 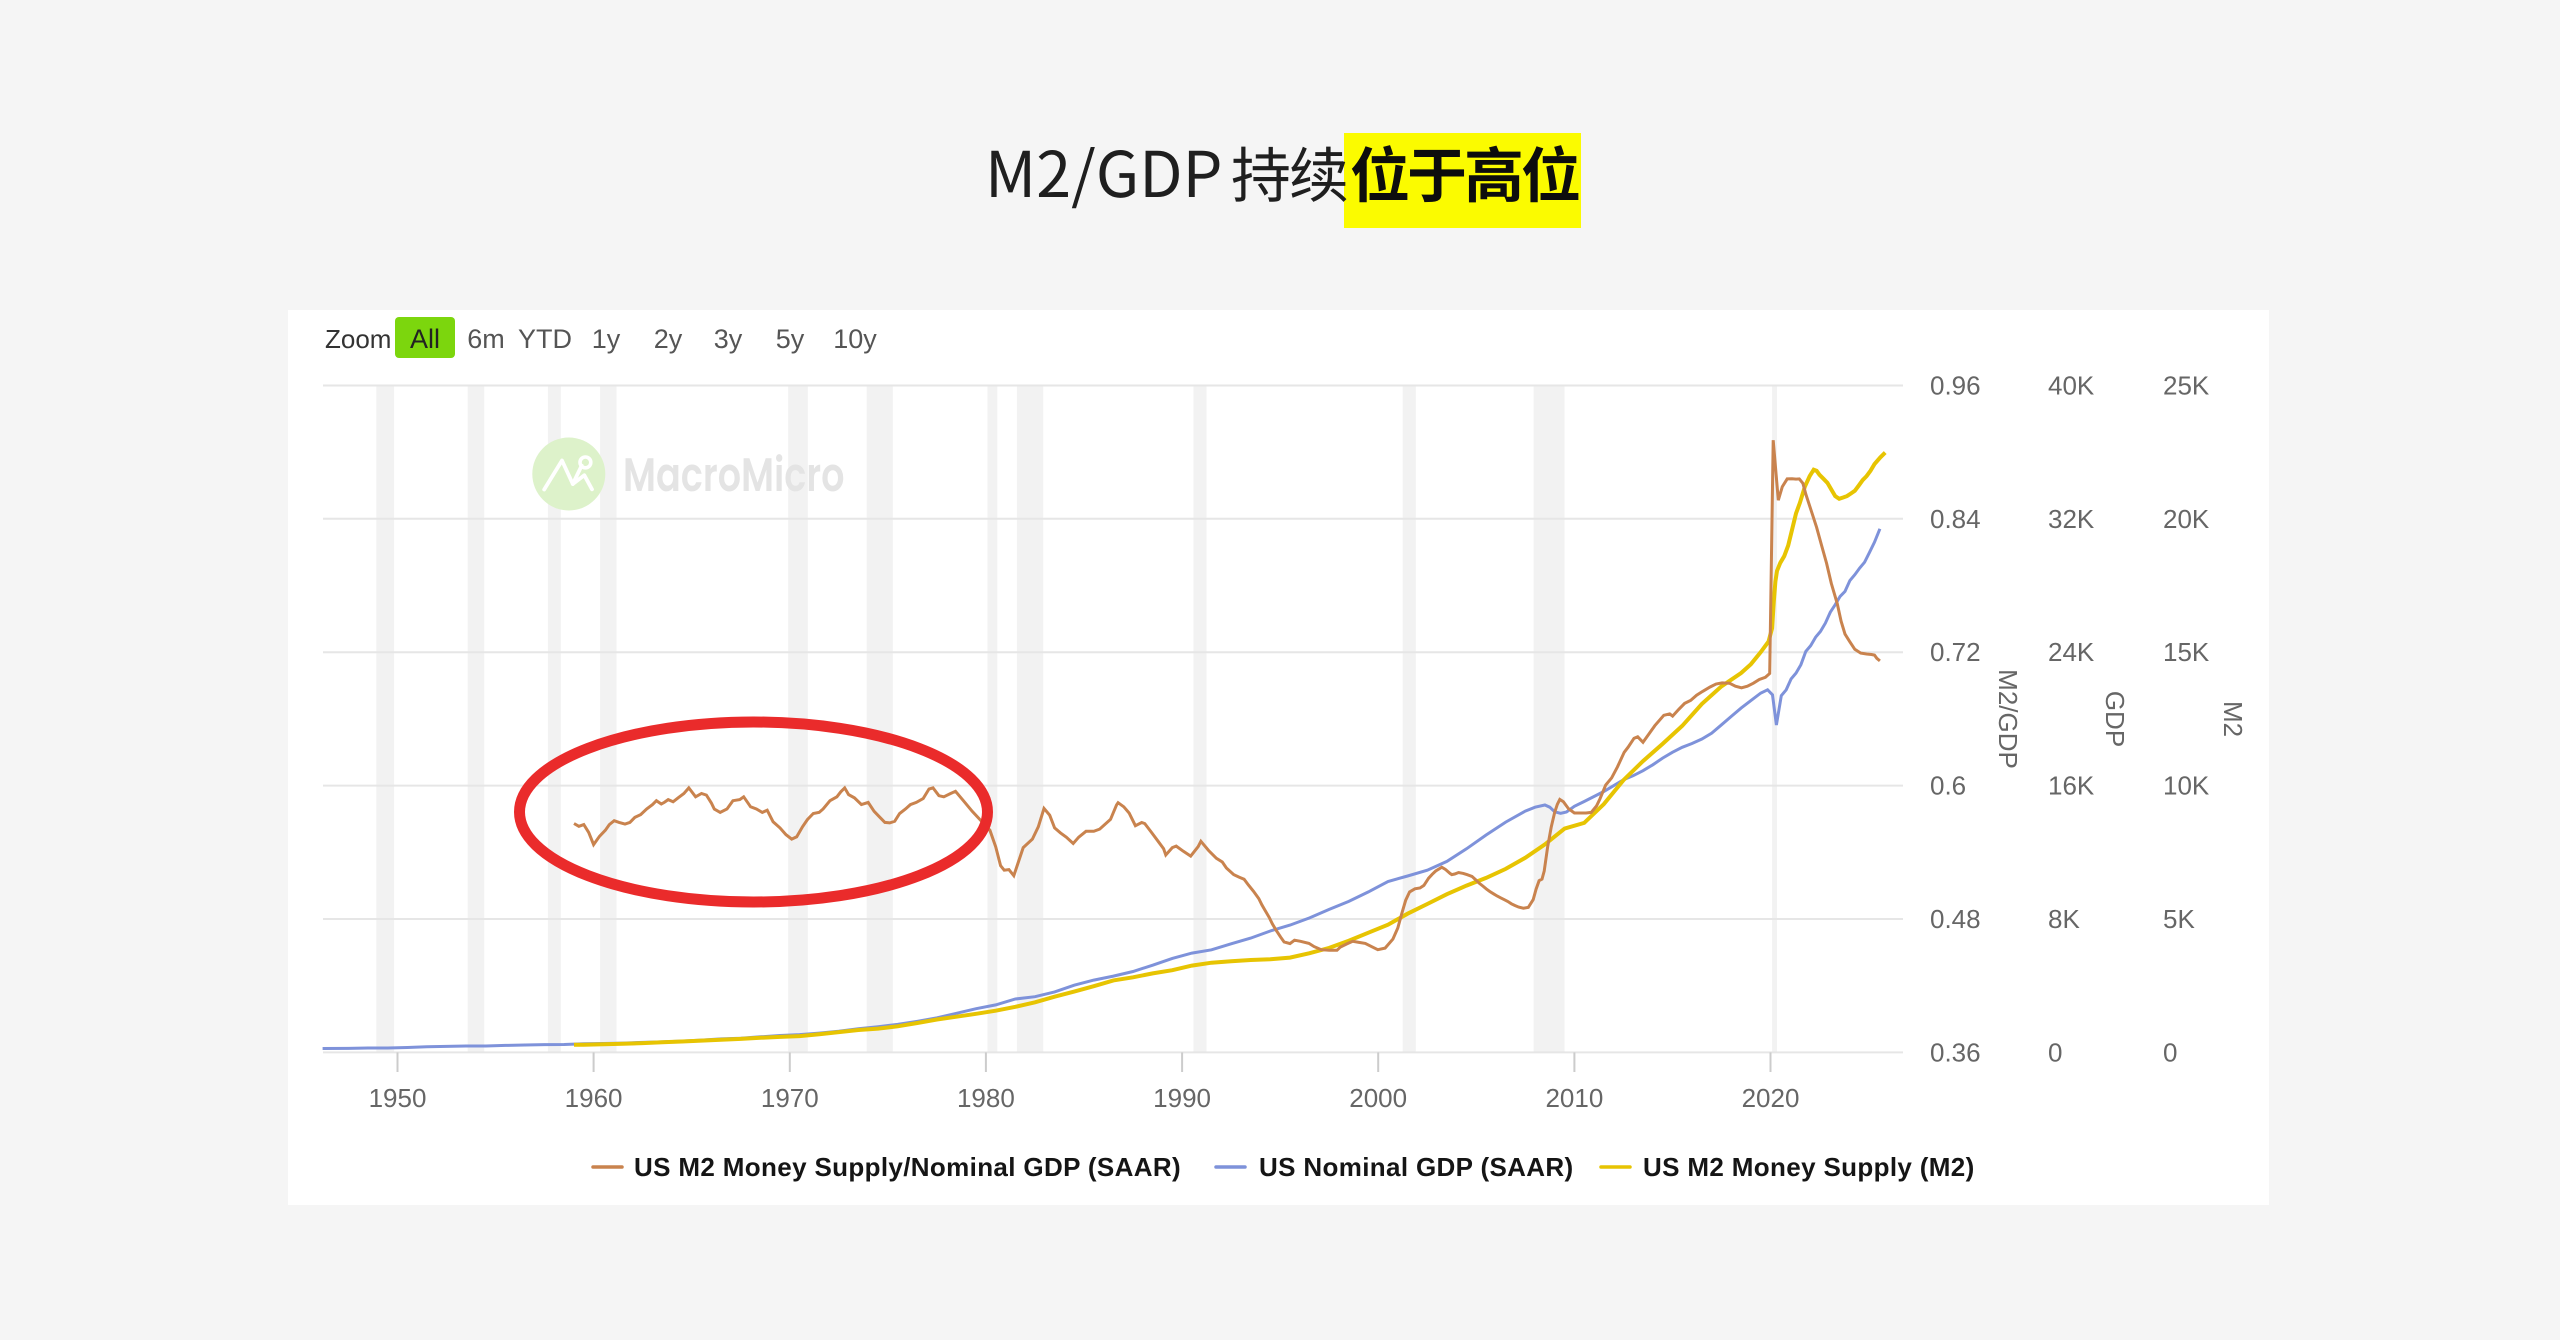 I want to click on svg-text: 3y, so click(x=728, y=339).